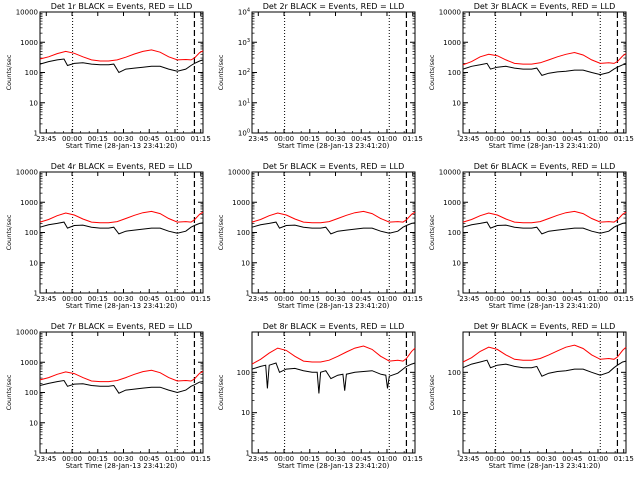  I want to click on panel-title: Det 4r BLACK = Events, RED = LLD, so click(122, 166).